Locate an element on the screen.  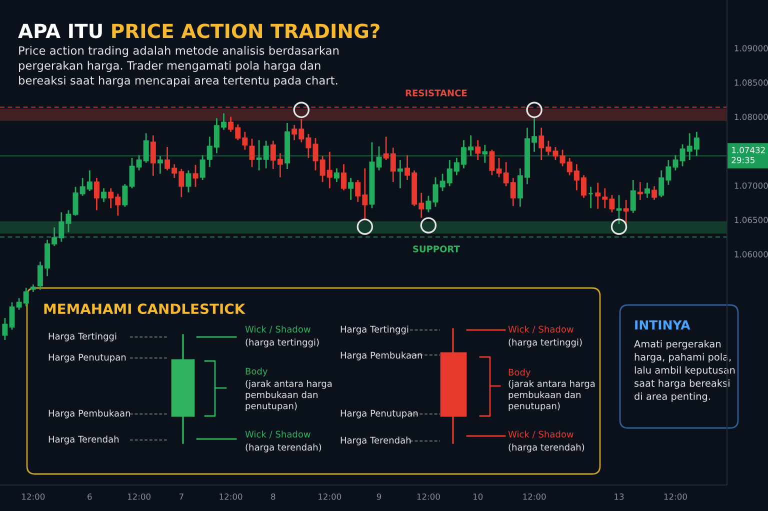
ref-line-label: 1.07432 29:35 is located at coordinates (748, 155).